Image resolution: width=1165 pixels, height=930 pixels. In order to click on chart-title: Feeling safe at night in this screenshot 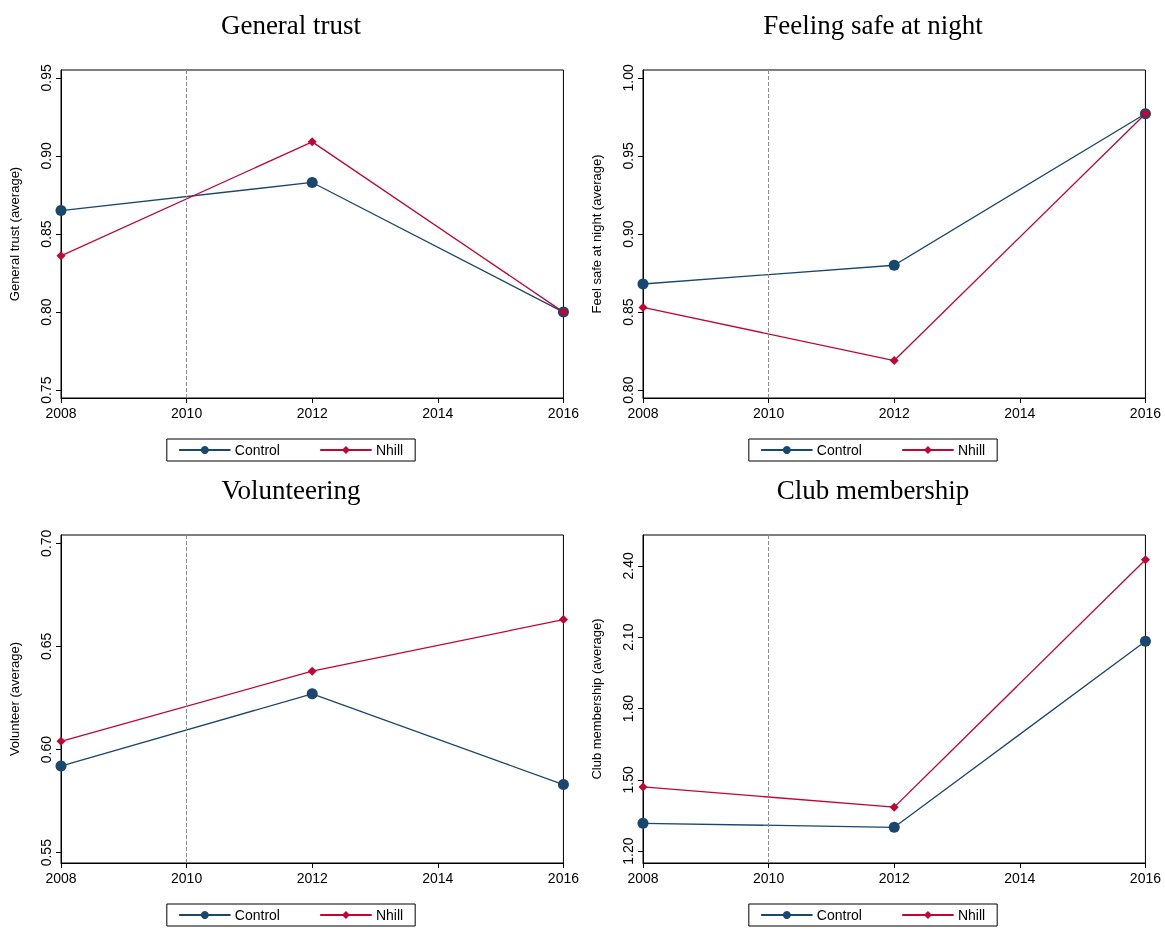, I will do `click(873, 24)`.